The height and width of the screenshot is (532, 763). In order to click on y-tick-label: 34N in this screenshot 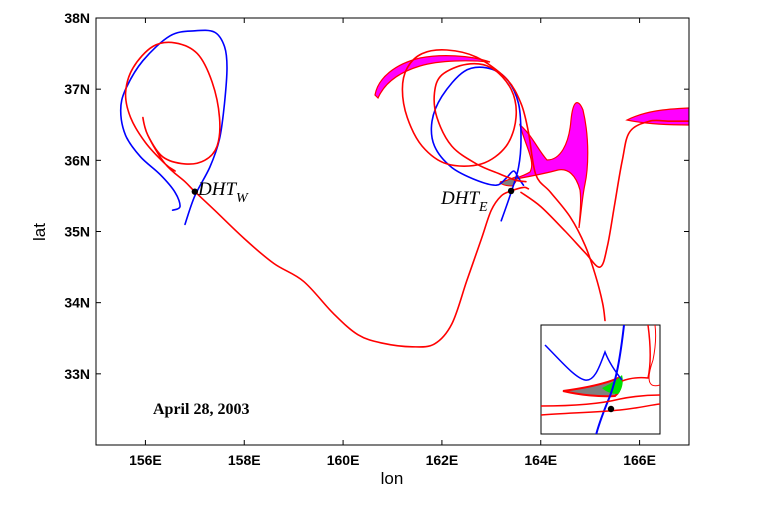, I will do `click(77, 303)`.